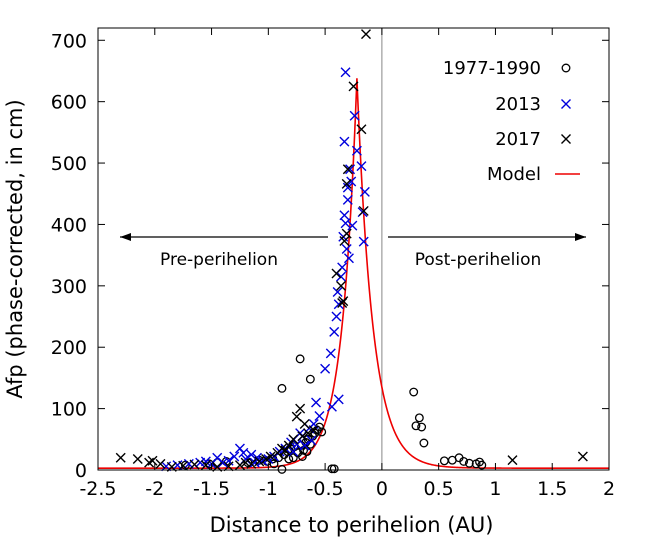  What do you see at coordinates (69, 164) in the screenshot?
I see `y-tick-label: 500` at bounding box center [69, 164].